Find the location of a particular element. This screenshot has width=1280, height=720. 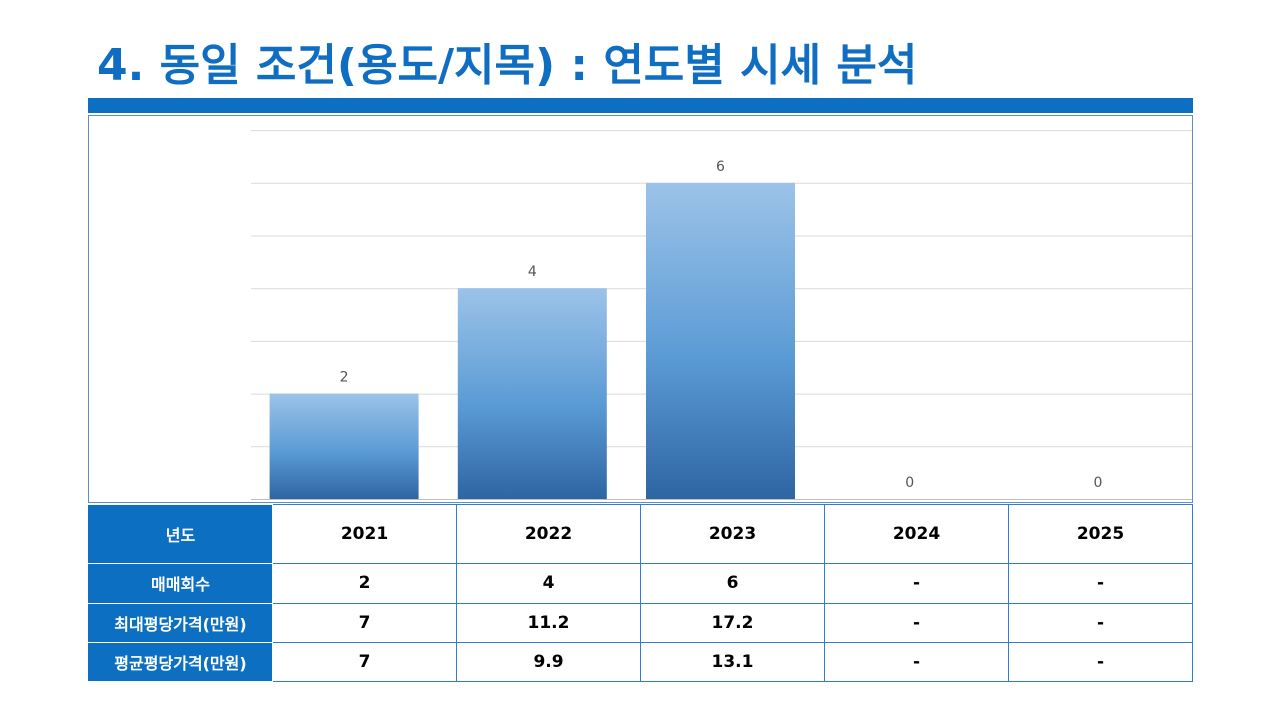

table-cell: 6 is located at coordinates (732, 583).